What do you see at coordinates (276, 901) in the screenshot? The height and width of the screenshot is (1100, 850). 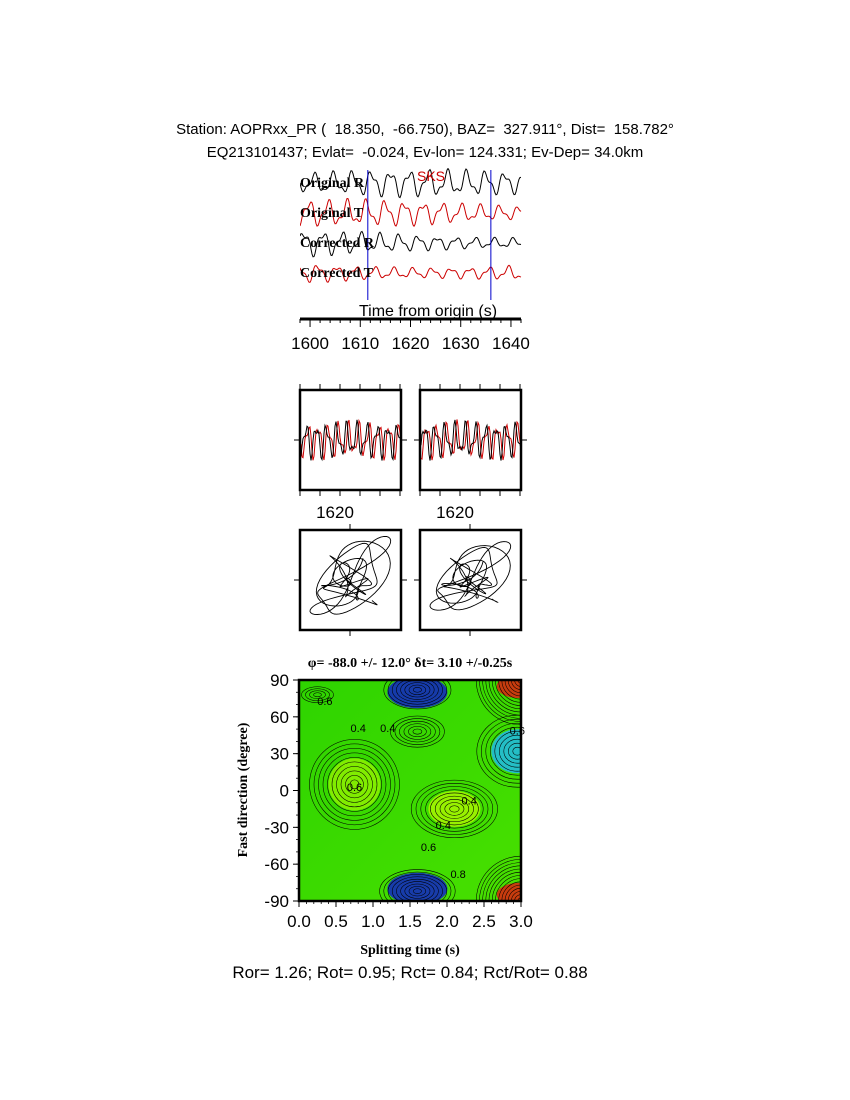 I see `grid-y-tick-label: -90` at bounding box center [276, 901].